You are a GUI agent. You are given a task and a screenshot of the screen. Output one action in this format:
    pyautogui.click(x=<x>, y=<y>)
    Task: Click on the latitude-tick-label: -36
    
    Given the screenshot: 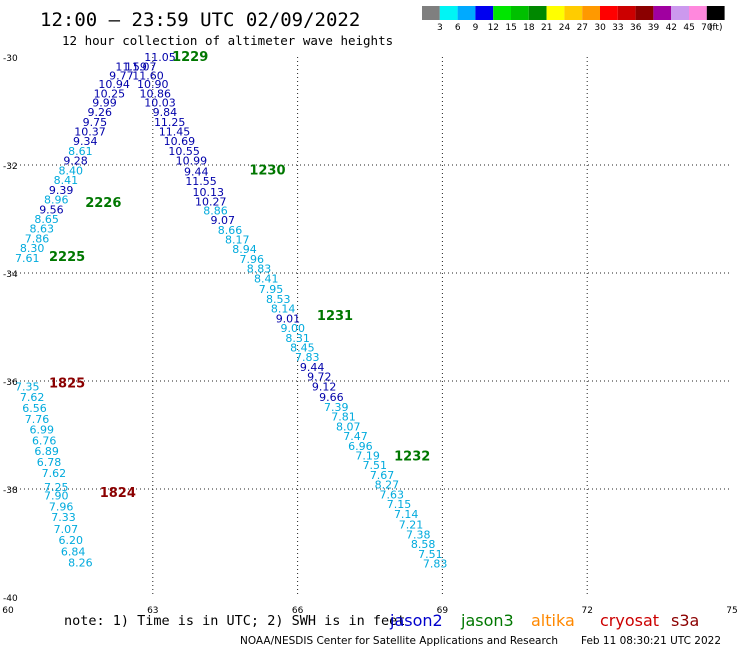 What is the action you would take?
    pyautogui.click(x=10, y=383)
    